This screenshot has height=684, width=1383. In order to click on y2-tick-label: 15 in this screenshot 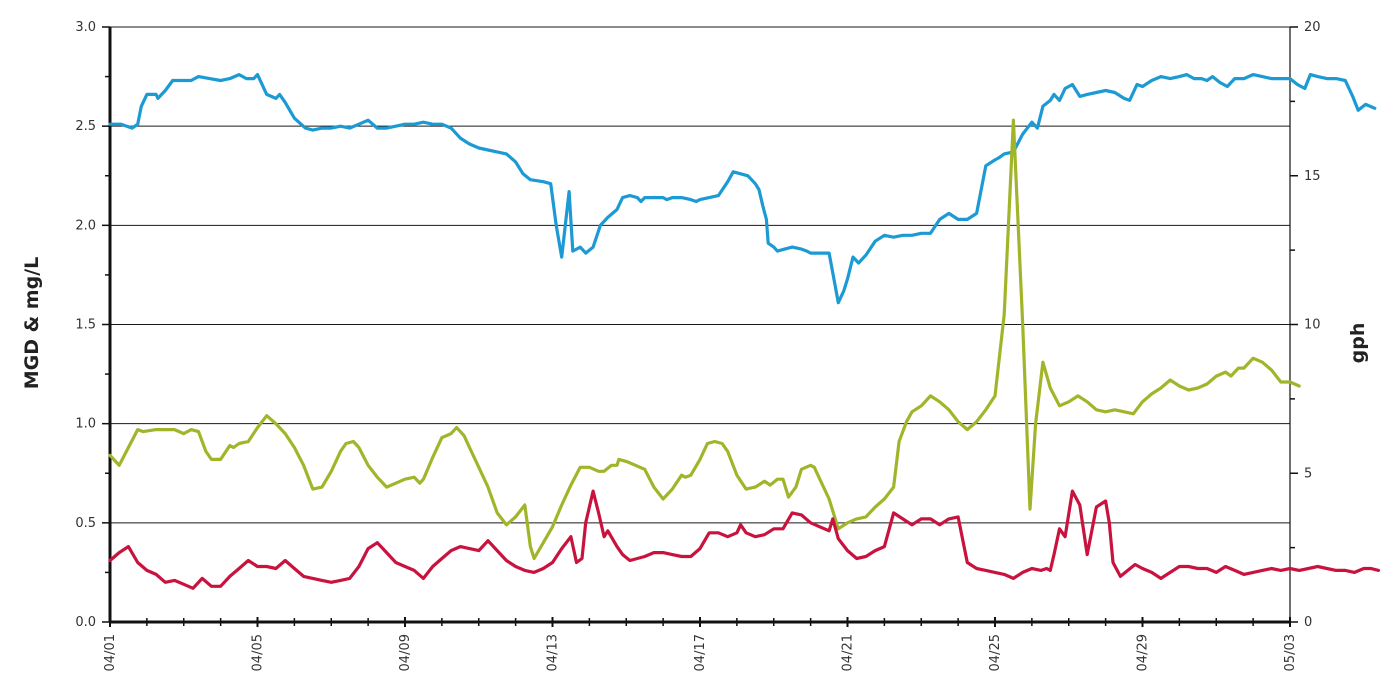, I will do `click(1312, 176)`.